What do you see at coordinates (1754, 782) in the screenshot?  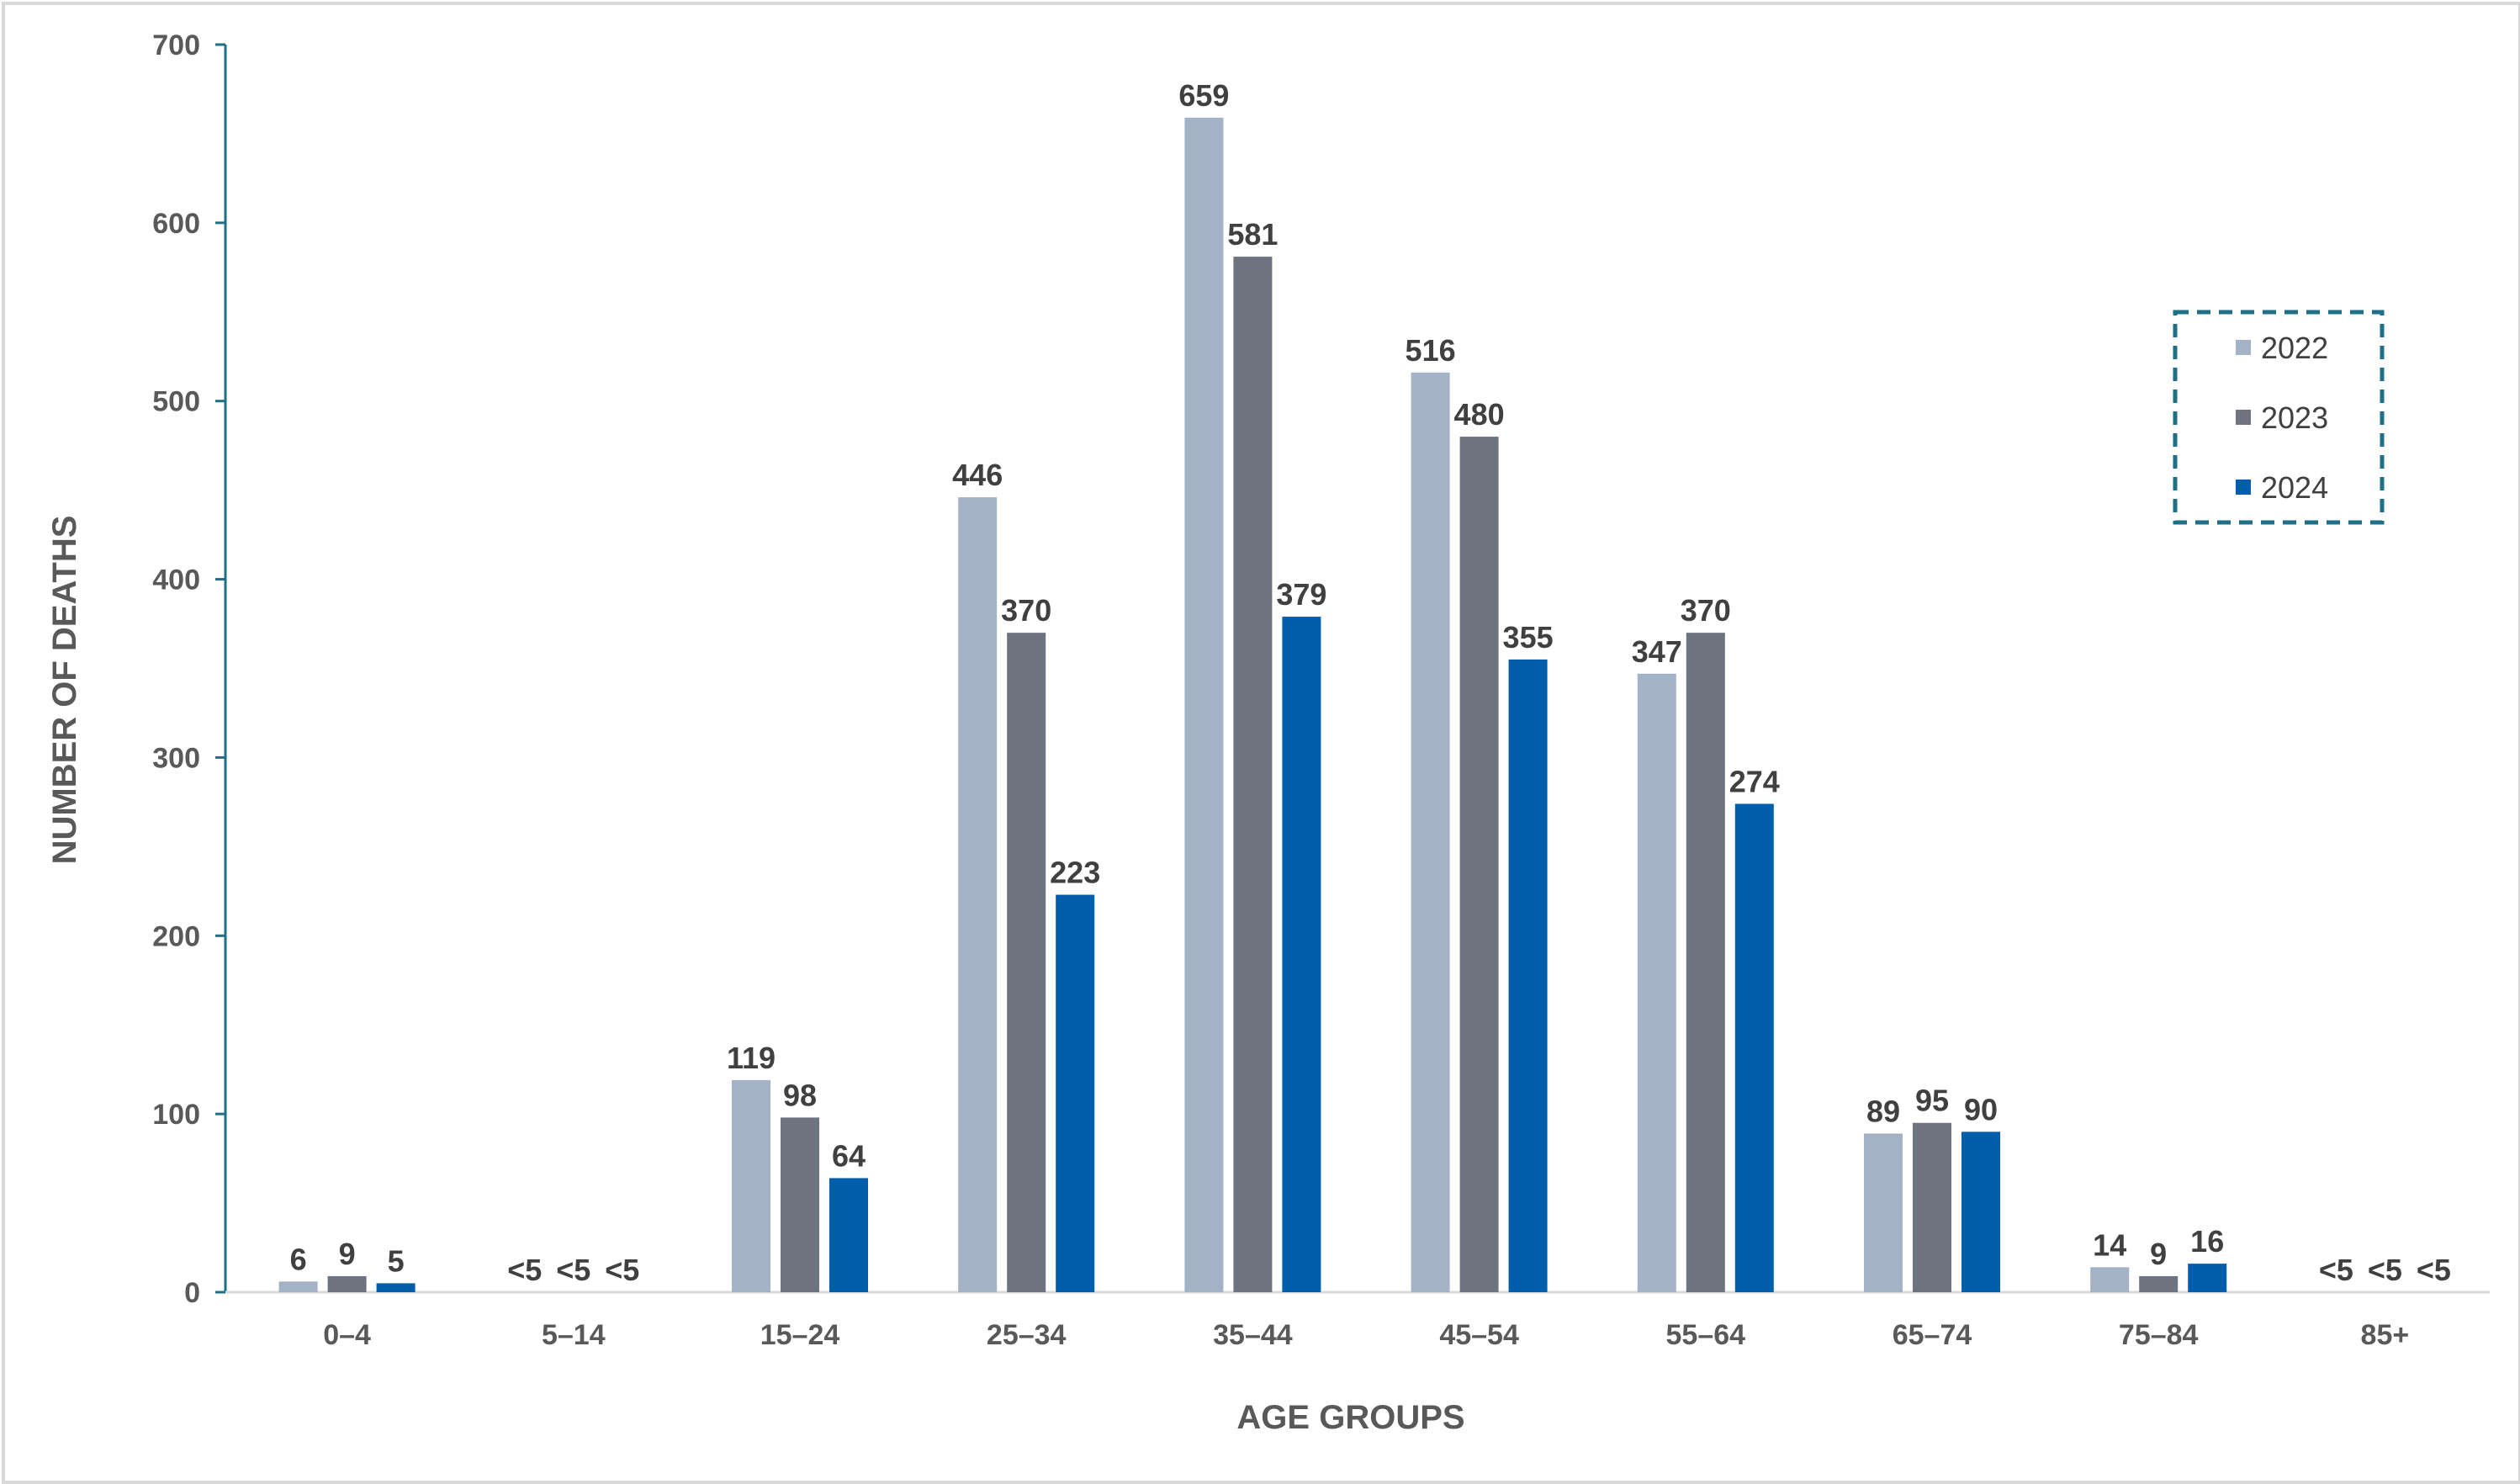 I see `data-label: 274` at bounding box center [1754, 782].